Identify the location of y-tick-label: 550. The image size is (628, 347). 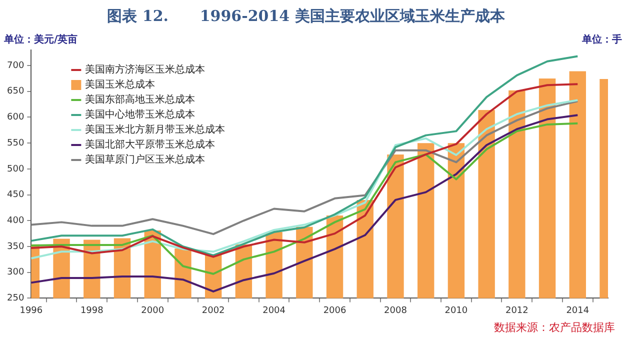
(15, 143).